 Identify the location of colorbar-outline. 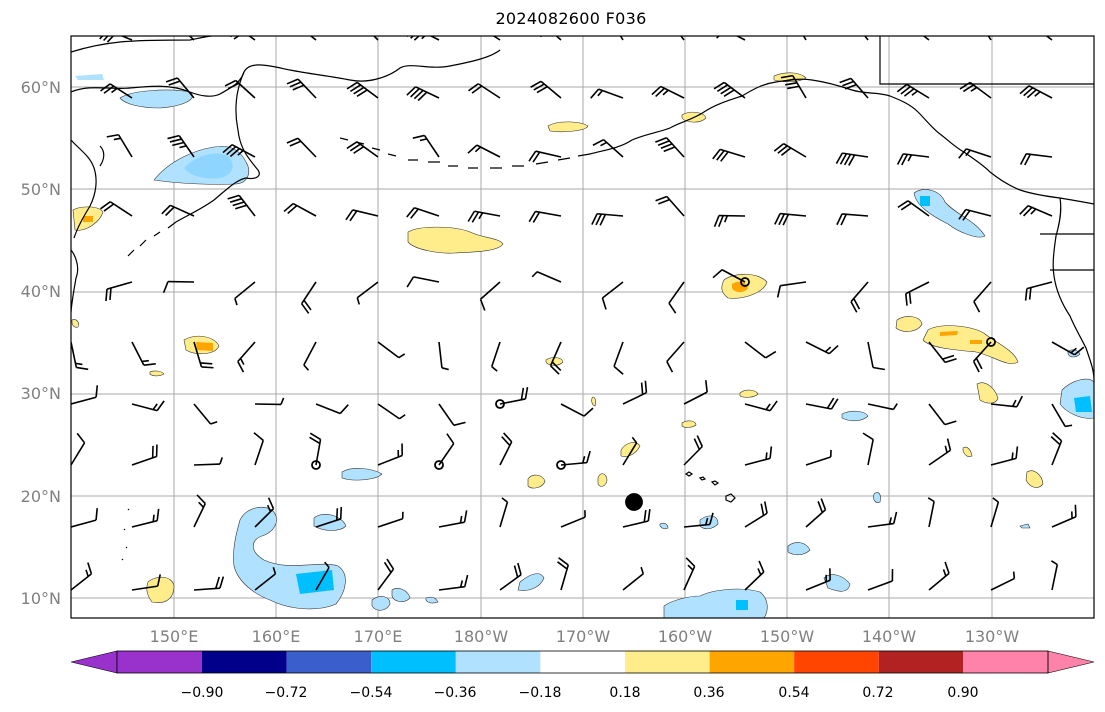
(582, 662).